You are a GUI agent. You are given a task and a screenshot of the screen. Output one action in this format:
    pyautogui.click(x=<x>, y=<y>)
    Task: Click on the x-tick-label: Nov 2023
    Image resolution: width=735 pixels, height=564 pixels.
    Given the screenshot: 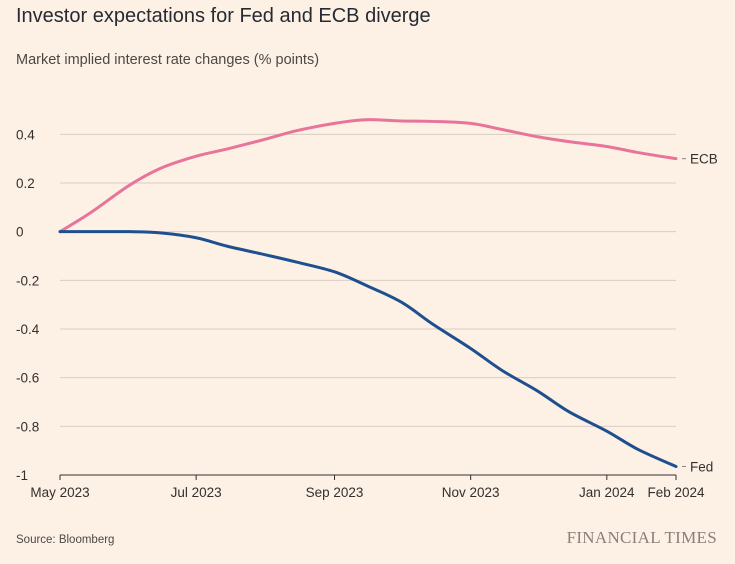 What is the action you would take?
    pyautogui.click(x=471, y=492)
    